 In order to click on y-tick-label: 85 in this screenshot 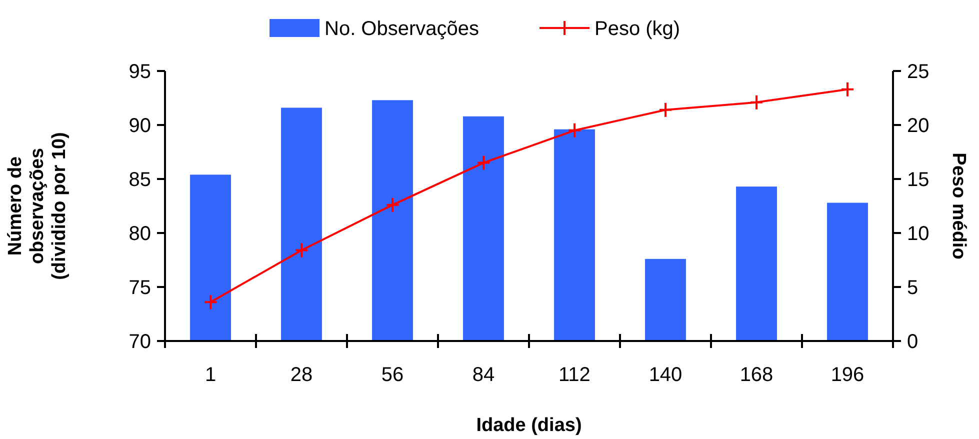, I will do `click(139, 180)`.